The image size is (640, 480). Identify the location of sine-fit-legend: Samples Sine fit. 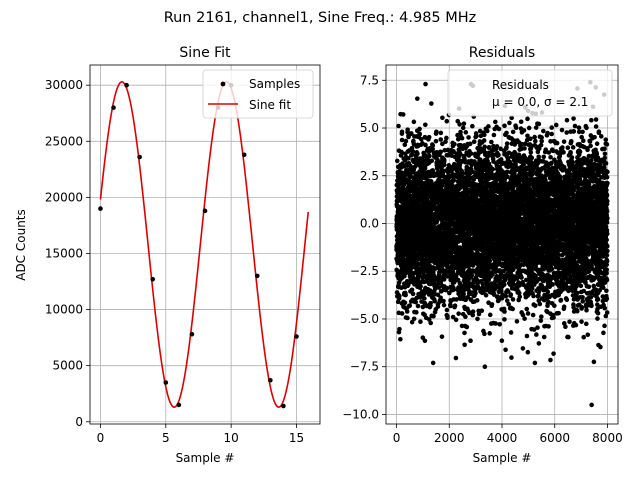
(258, 94).